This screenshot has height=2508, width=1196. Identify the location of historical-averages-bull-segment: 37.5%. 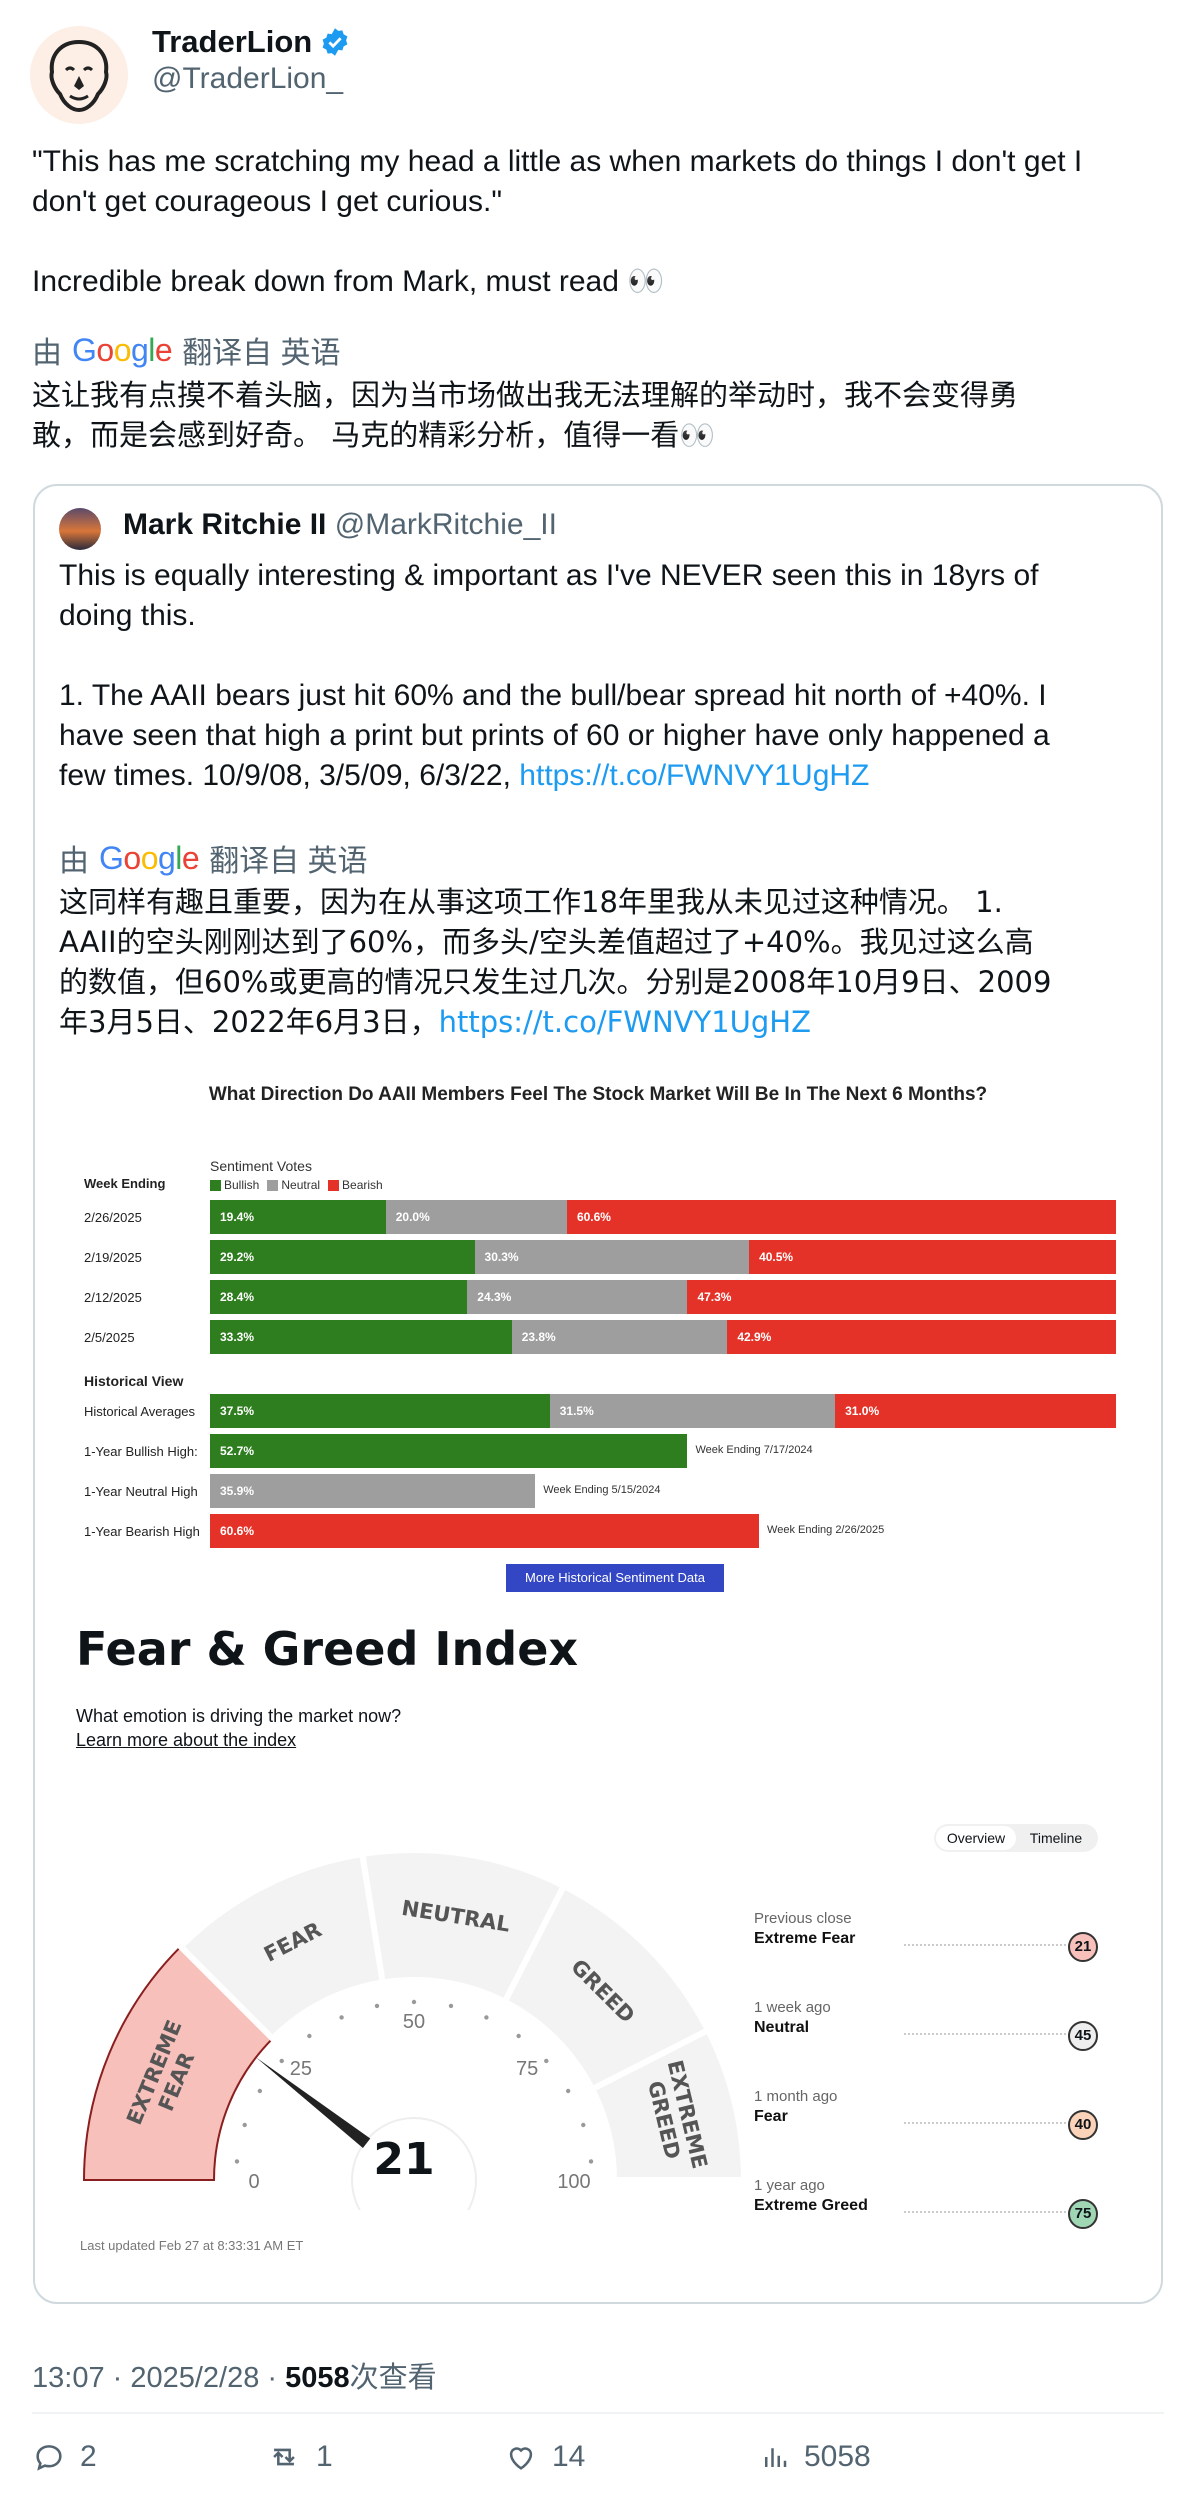
(380, 1411).